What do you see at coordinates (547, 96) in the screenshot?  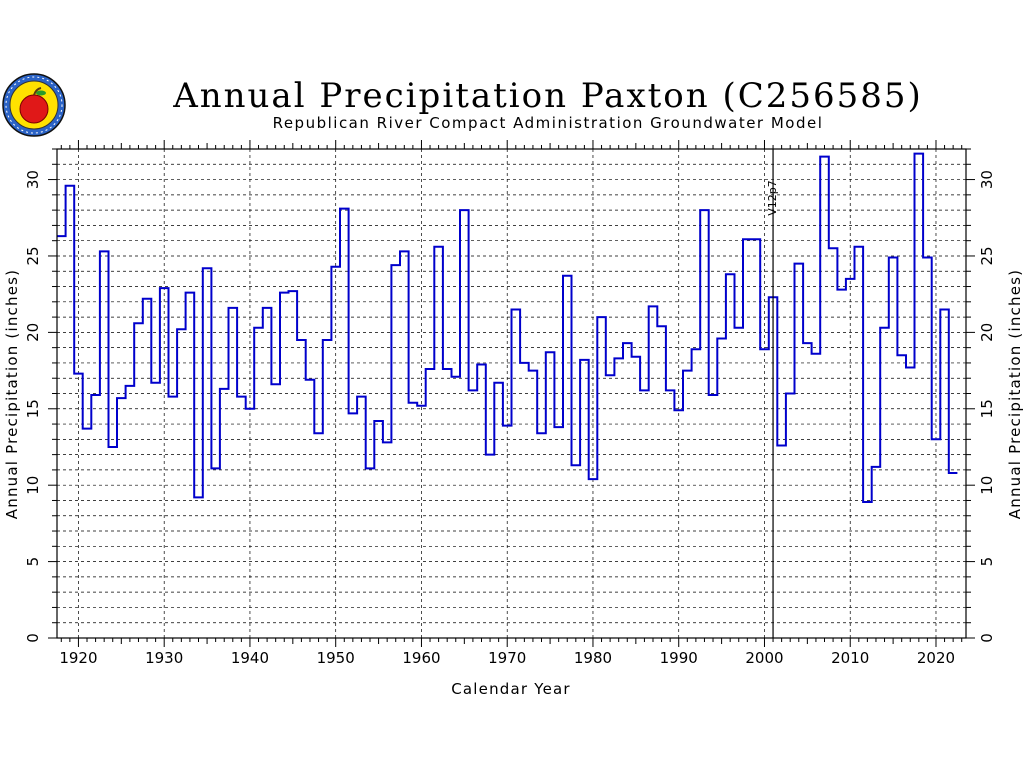 I see `chart-title: Annual Precipitation Paxton (C256585)` at bounding box center [547, 96].